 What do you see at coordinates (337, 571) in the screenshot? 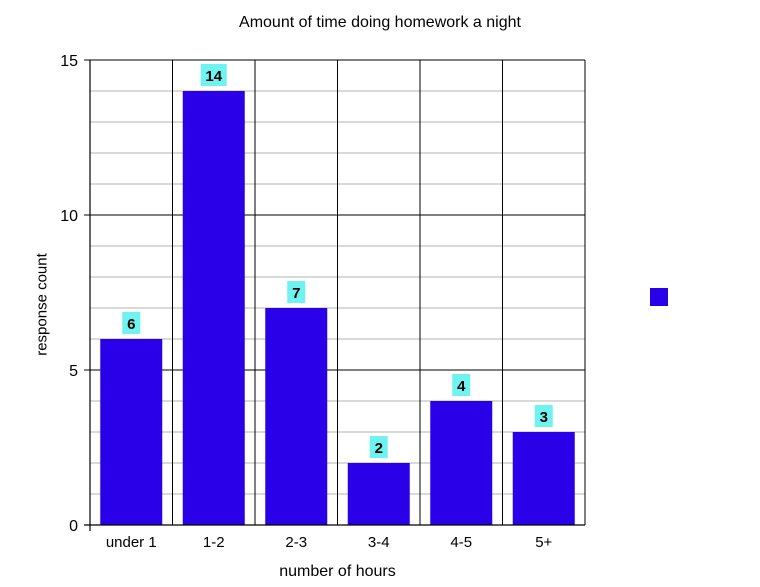
I see `x-axis-label: number of hours` at bounding box center [337, 571].